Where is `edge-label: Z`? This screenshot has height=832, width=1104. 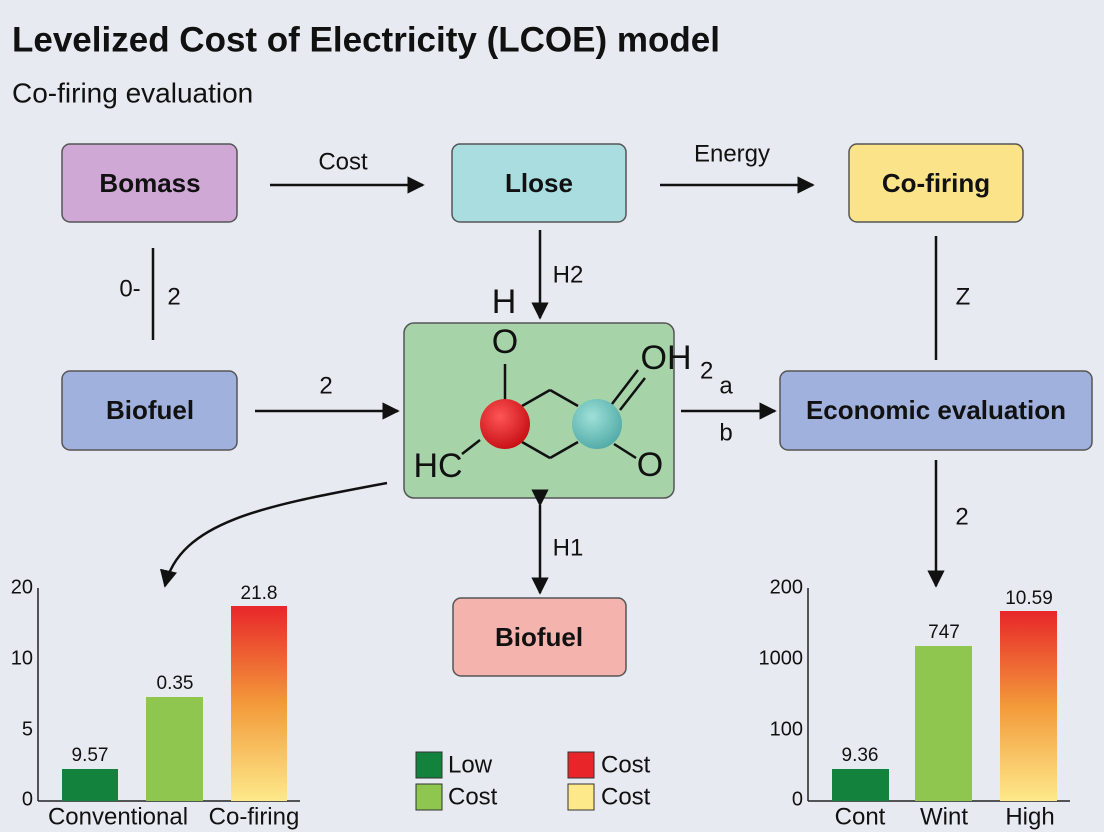 edge-label: Z is located at coordinates (963, 296).